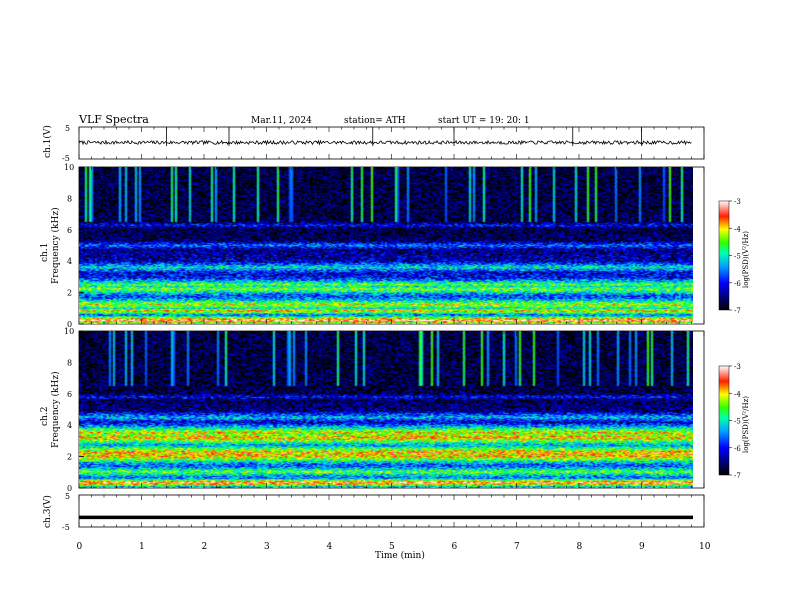  I want to click on ch3-ylabel: ch.3(V), so click(47, 511).